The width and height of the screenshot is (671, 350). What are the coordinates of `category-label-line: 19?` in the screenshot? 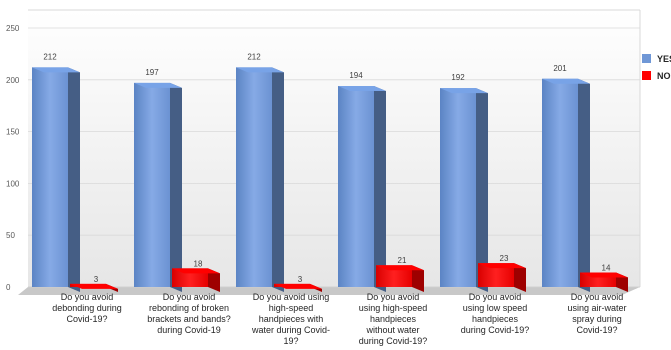 It's located at (290, 341).